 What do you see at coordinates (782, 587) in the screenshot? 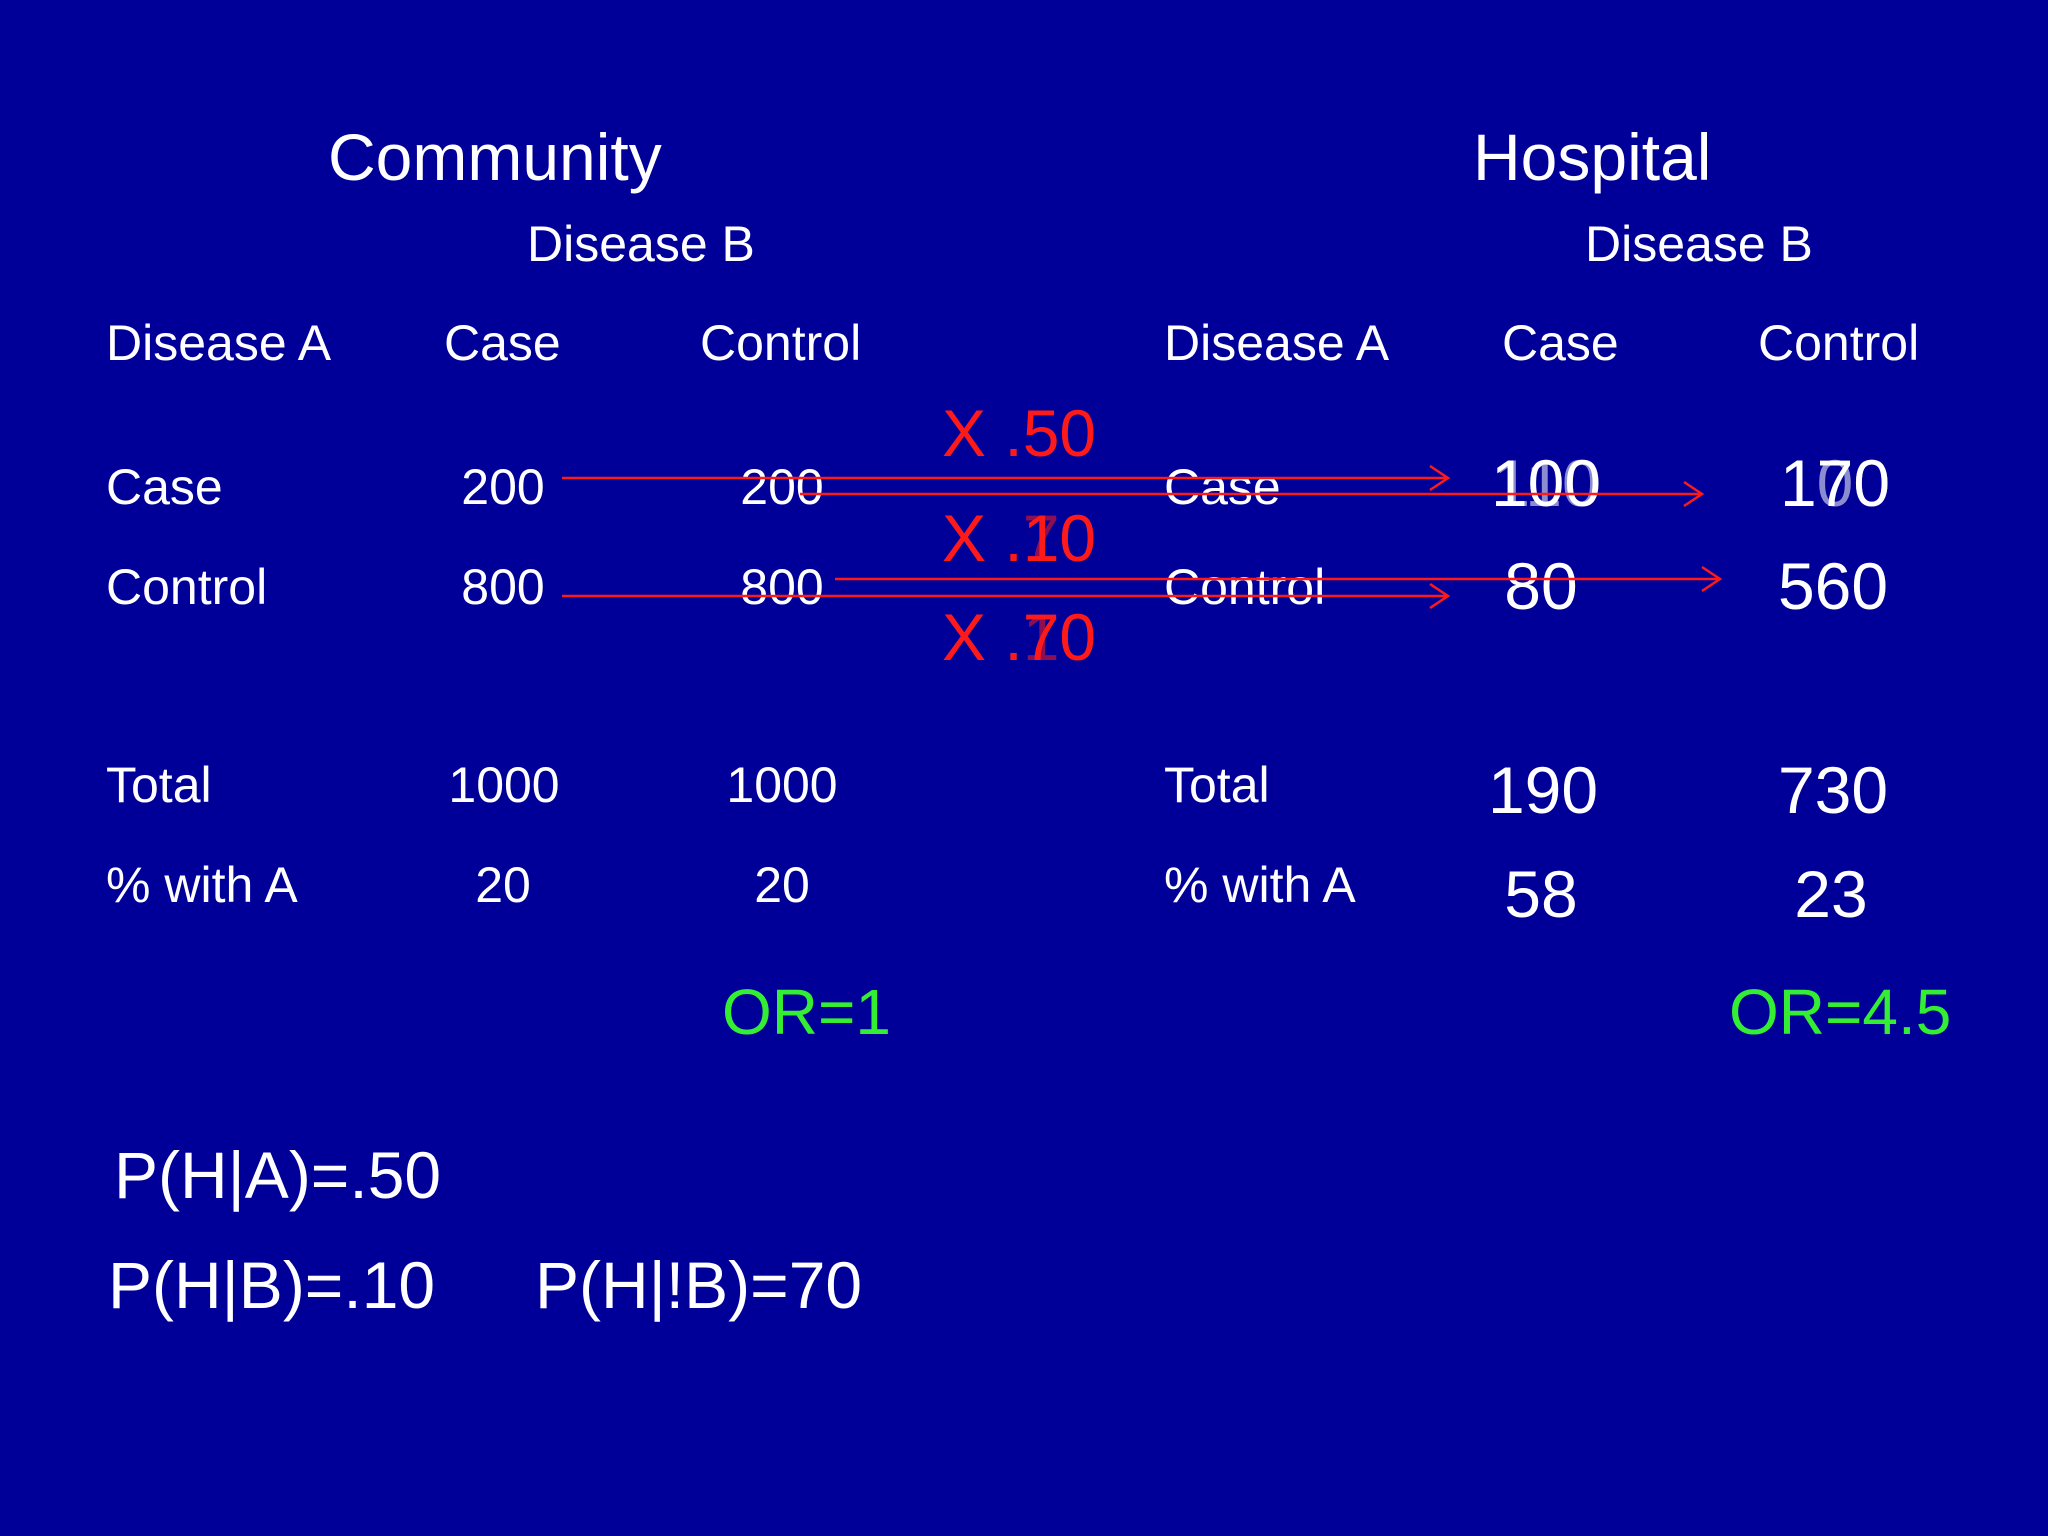
I see `community-control-control: 800` at bounding box center [782, 587].